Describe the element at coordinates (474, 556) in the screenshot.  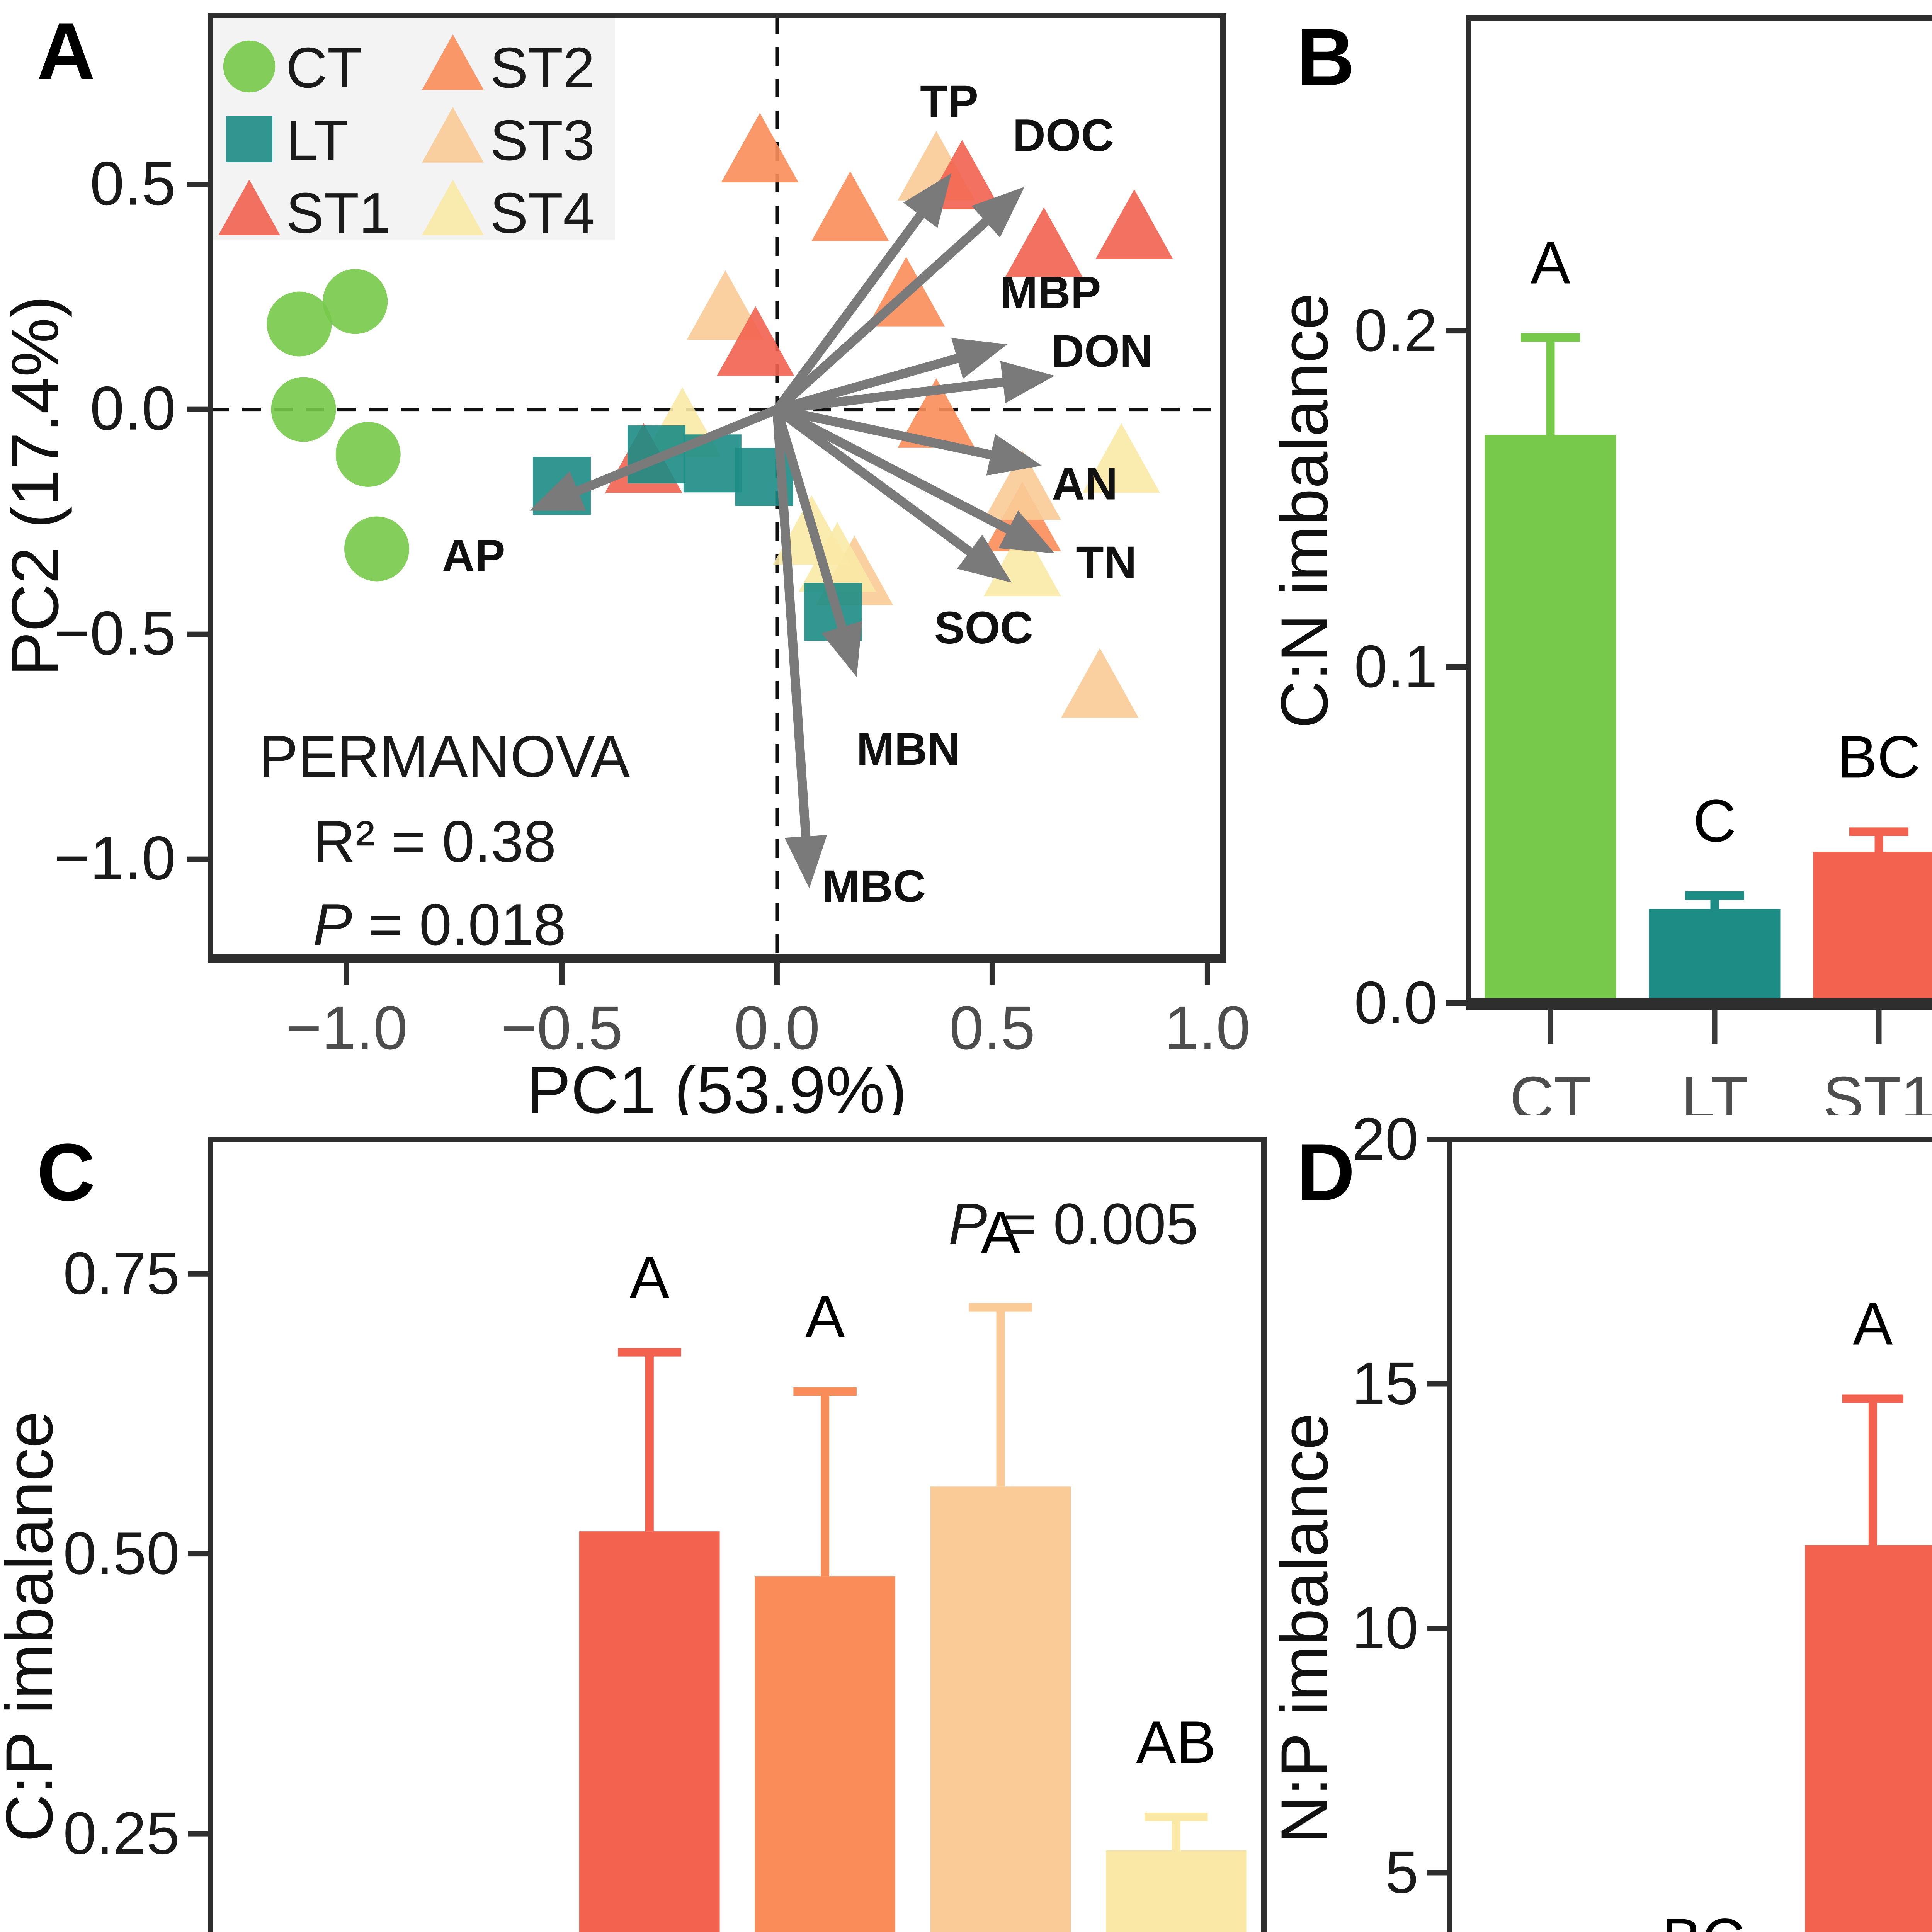
I see `loading-label-AP: AP` at that location.